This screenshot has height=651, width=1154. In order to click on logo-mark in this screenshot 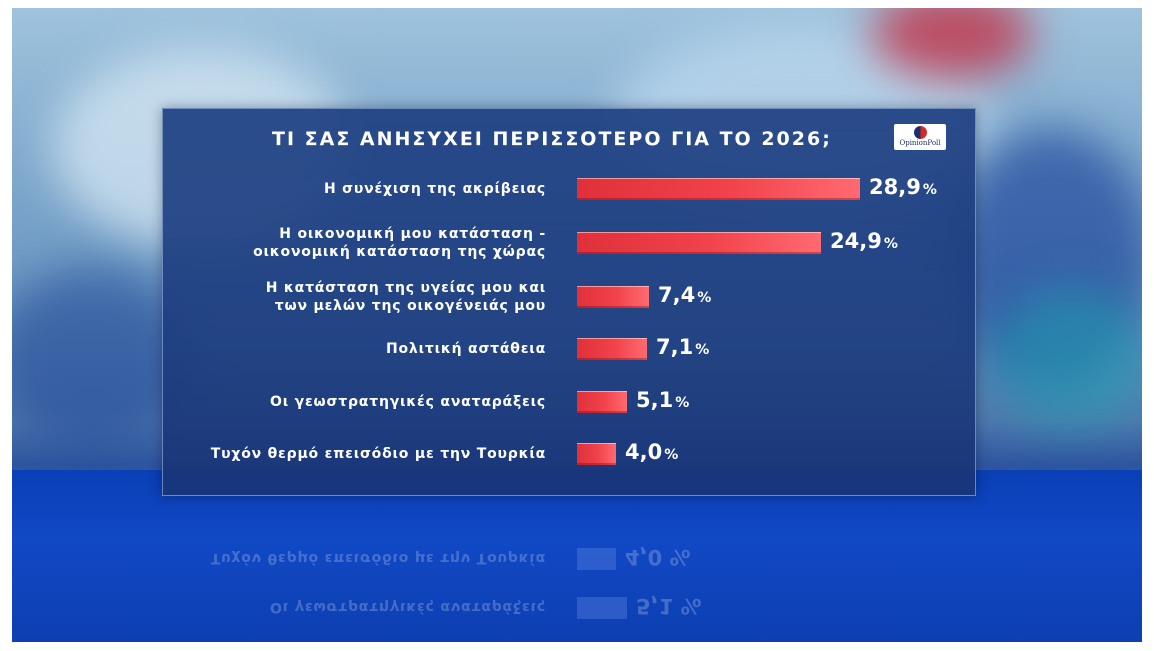, I will do `click(920, 132)`.